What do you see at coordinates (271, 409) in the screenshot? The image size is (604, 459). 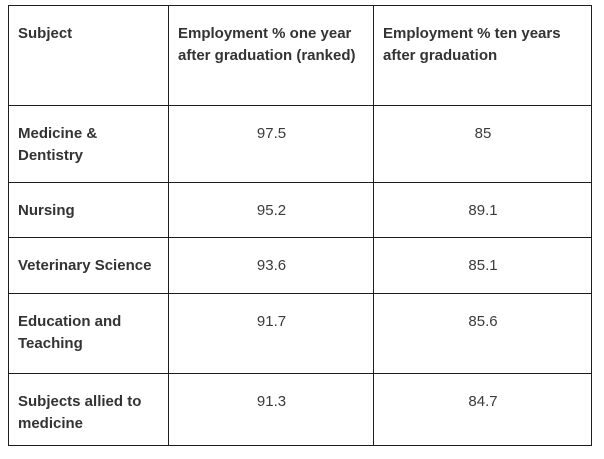 I see `one-year-value-cell: 91.3` at bounding box center [271, 409].